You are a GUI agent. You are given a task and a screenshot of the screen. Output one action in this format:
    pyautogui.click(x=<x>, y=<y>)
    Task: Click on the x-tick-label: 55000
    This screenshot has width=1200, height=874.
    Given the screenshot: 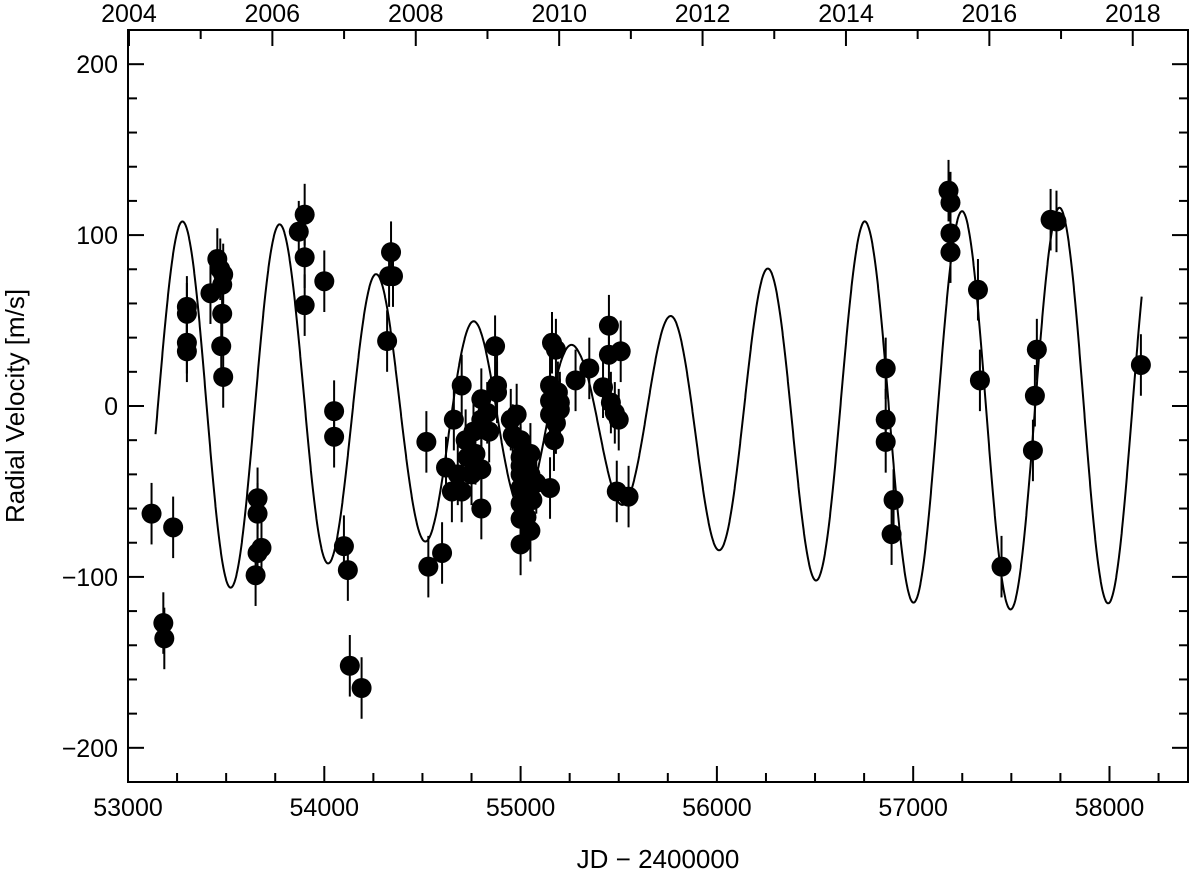 What is the action you would take?
    pyautogui.click(x=521, y=808)
    